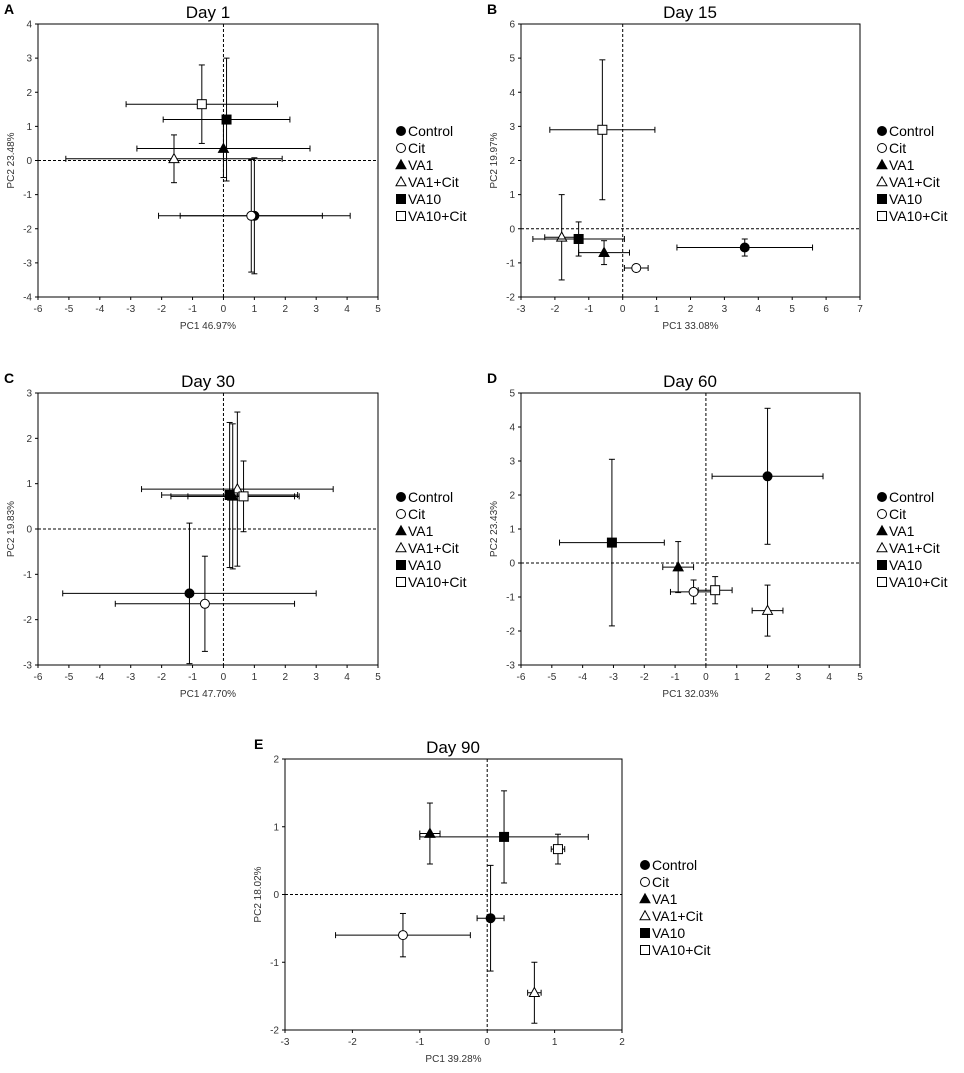 The image size is (964, 1073). What do you see at coordinates (68, 309) in the screenshot?
I see `panel-a-x-tick-label: -5` at bounding box center [68, 309].